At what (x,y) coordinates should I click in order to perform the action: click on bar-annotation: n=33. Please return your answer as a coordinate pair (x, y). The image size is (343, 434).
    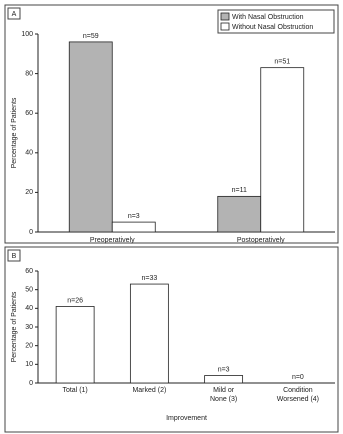
    Looking at the image, I should click on (149, 278).